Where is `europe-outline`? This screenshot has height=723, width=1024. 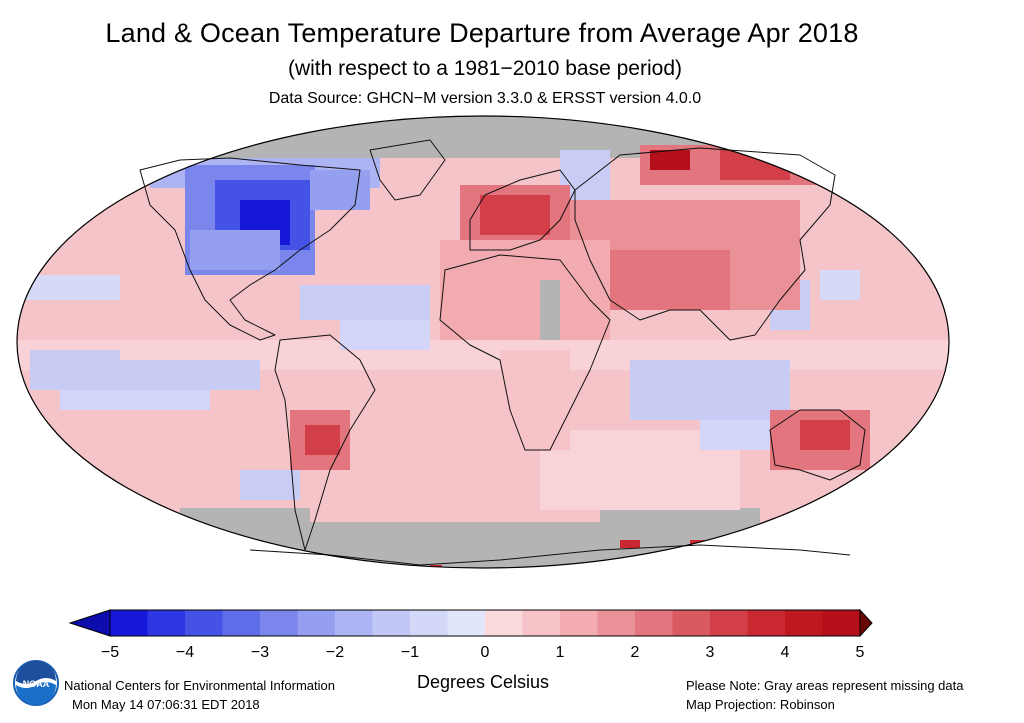 europe-outline is located at coordinates (522, 210).